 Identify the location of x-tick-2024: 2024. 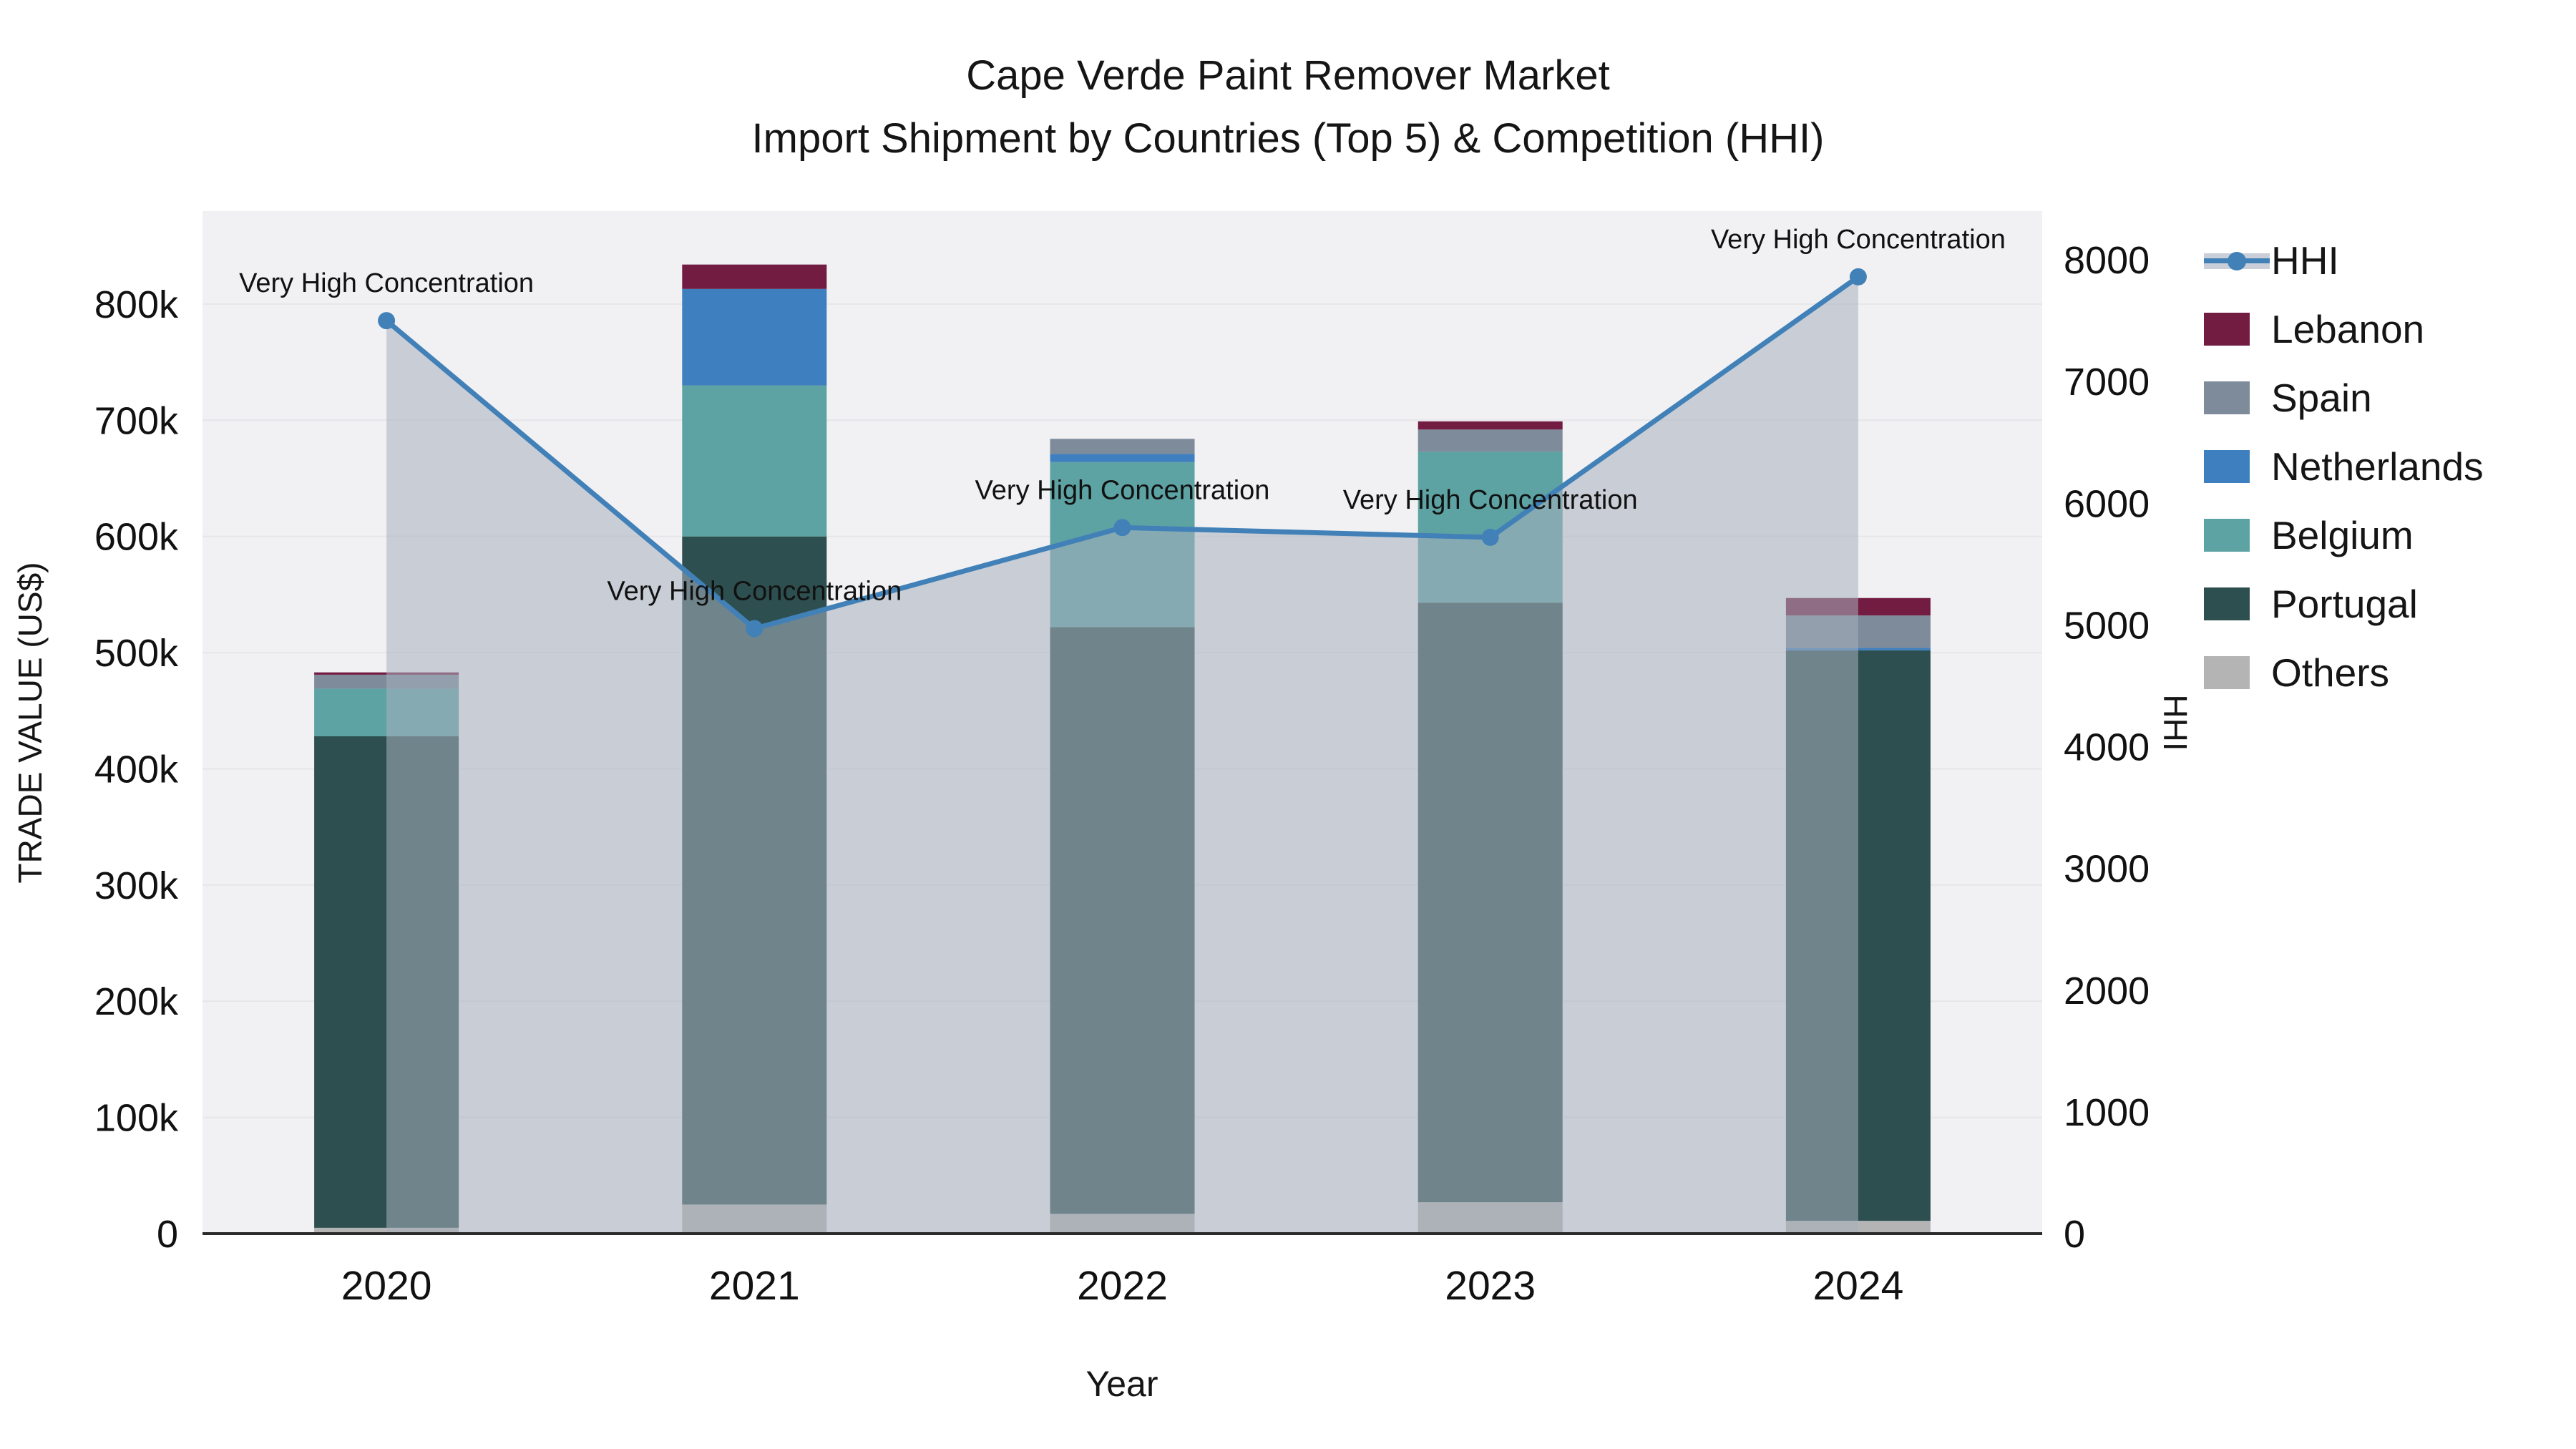
(1858, 1286).